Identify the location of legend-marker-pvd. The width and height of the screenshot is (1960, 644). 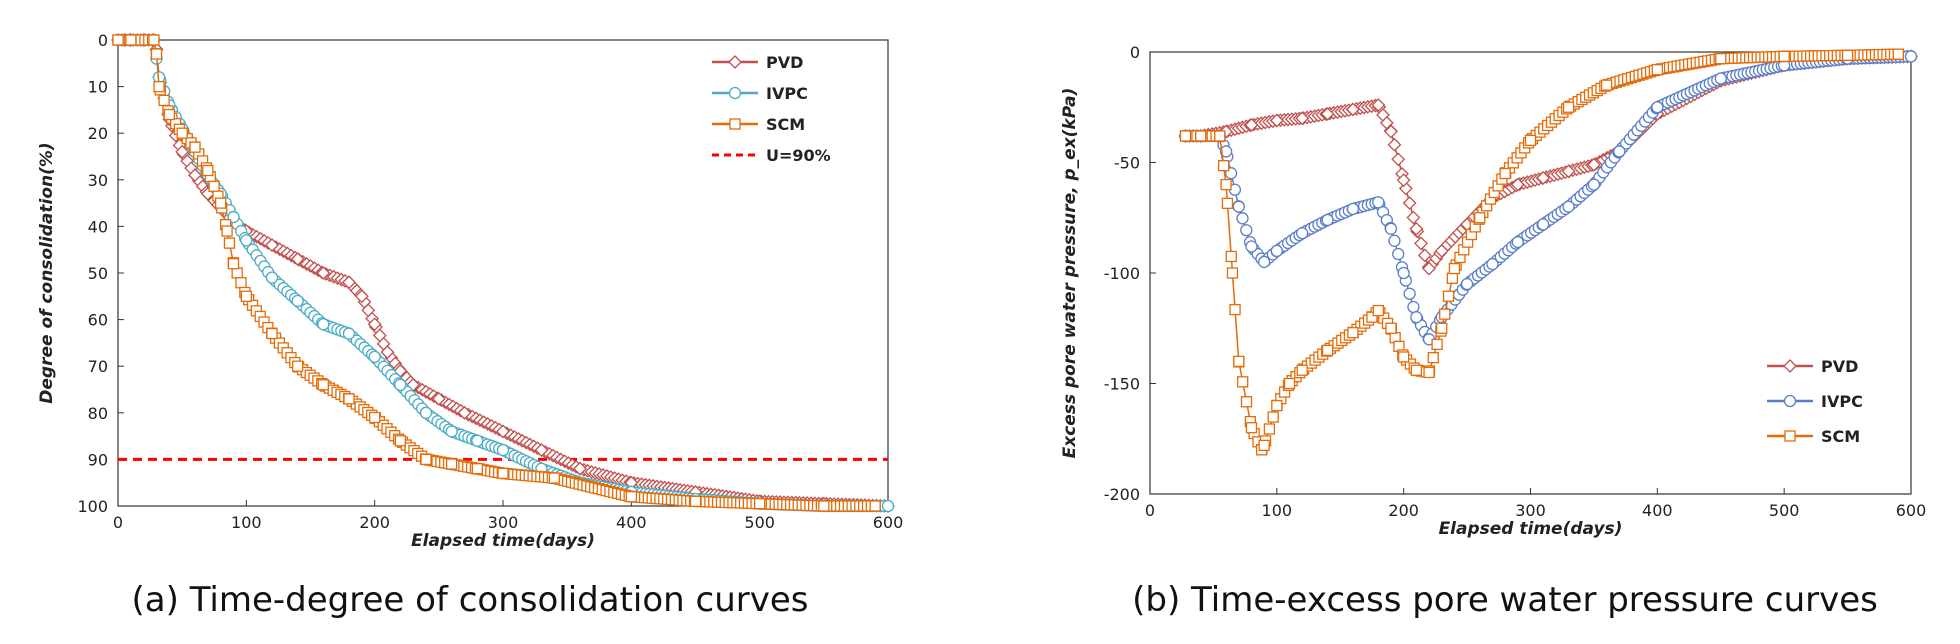
(735, 62).